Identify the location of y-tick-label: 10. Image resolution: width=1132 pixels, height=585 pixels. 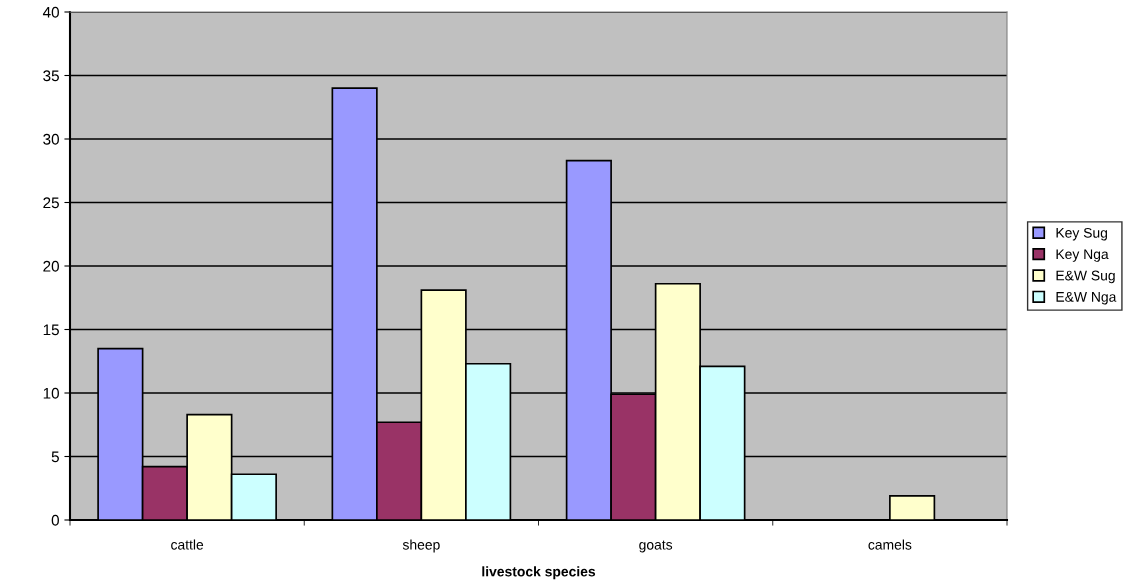
(51, 393).